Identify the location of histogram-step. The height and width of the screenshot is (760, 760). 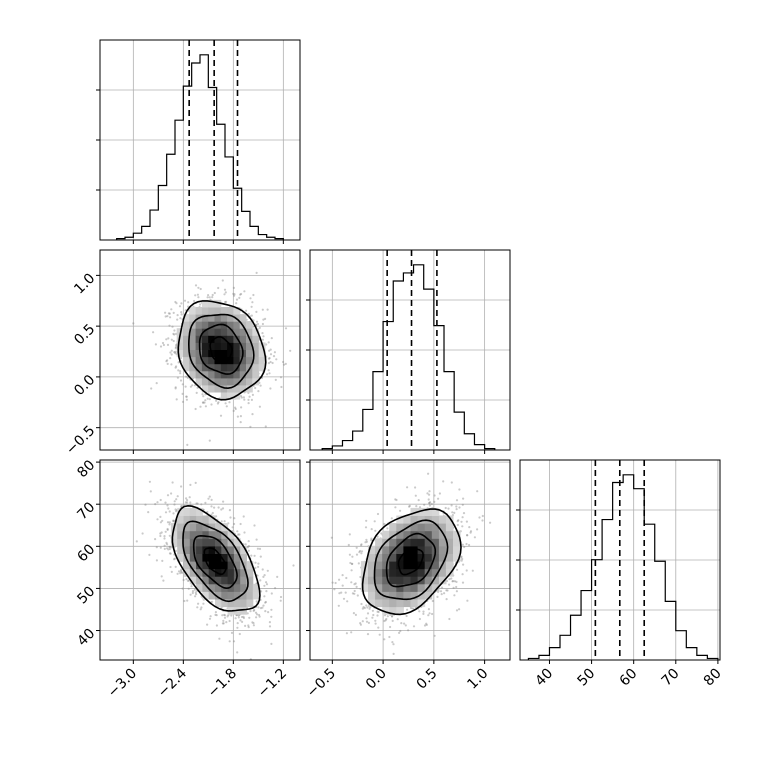
(623, 567).